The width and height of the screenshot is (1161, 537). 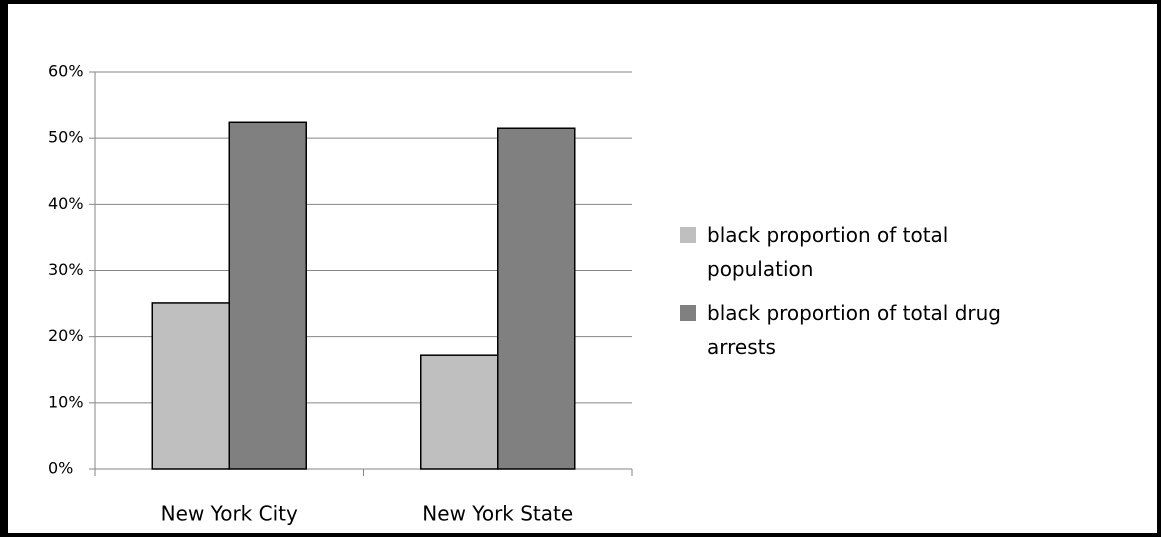 What do you see at coordinates (66, 401) in the screenshot?
I see `y-tick-label: 10%` at bounding box center [66, 401].